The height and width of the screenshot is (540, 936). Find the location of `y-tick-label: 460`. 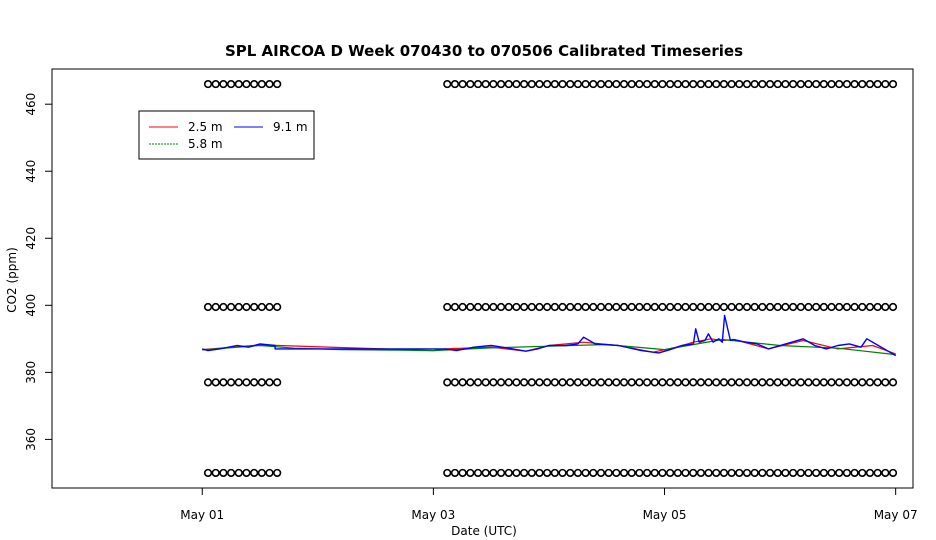

y-tick-label: 460 is located at coordinates (31, 104).